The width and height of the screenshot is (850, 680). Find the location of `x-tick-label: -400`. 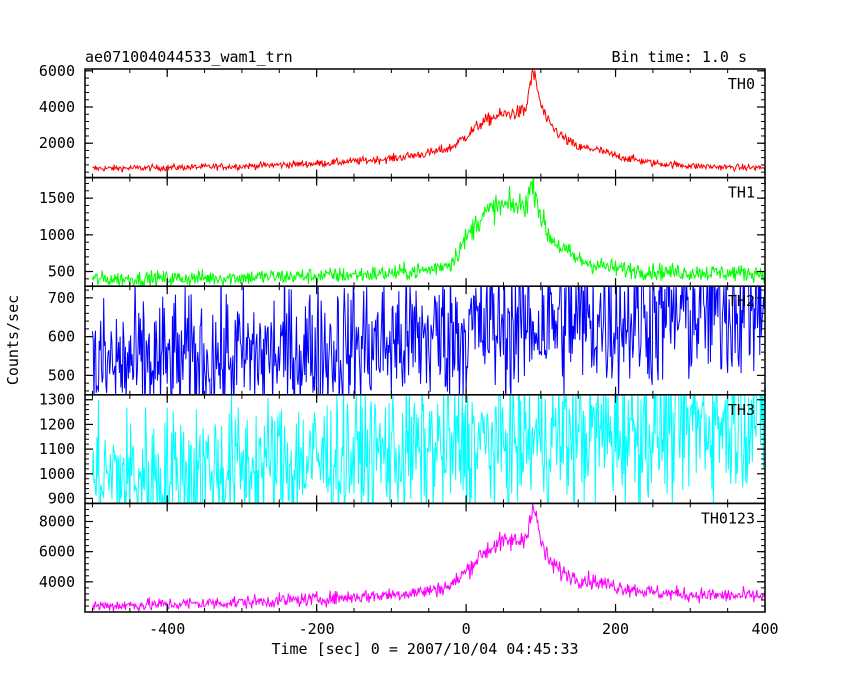

x-tick-label: -400 is located at coordinates (167, 629).